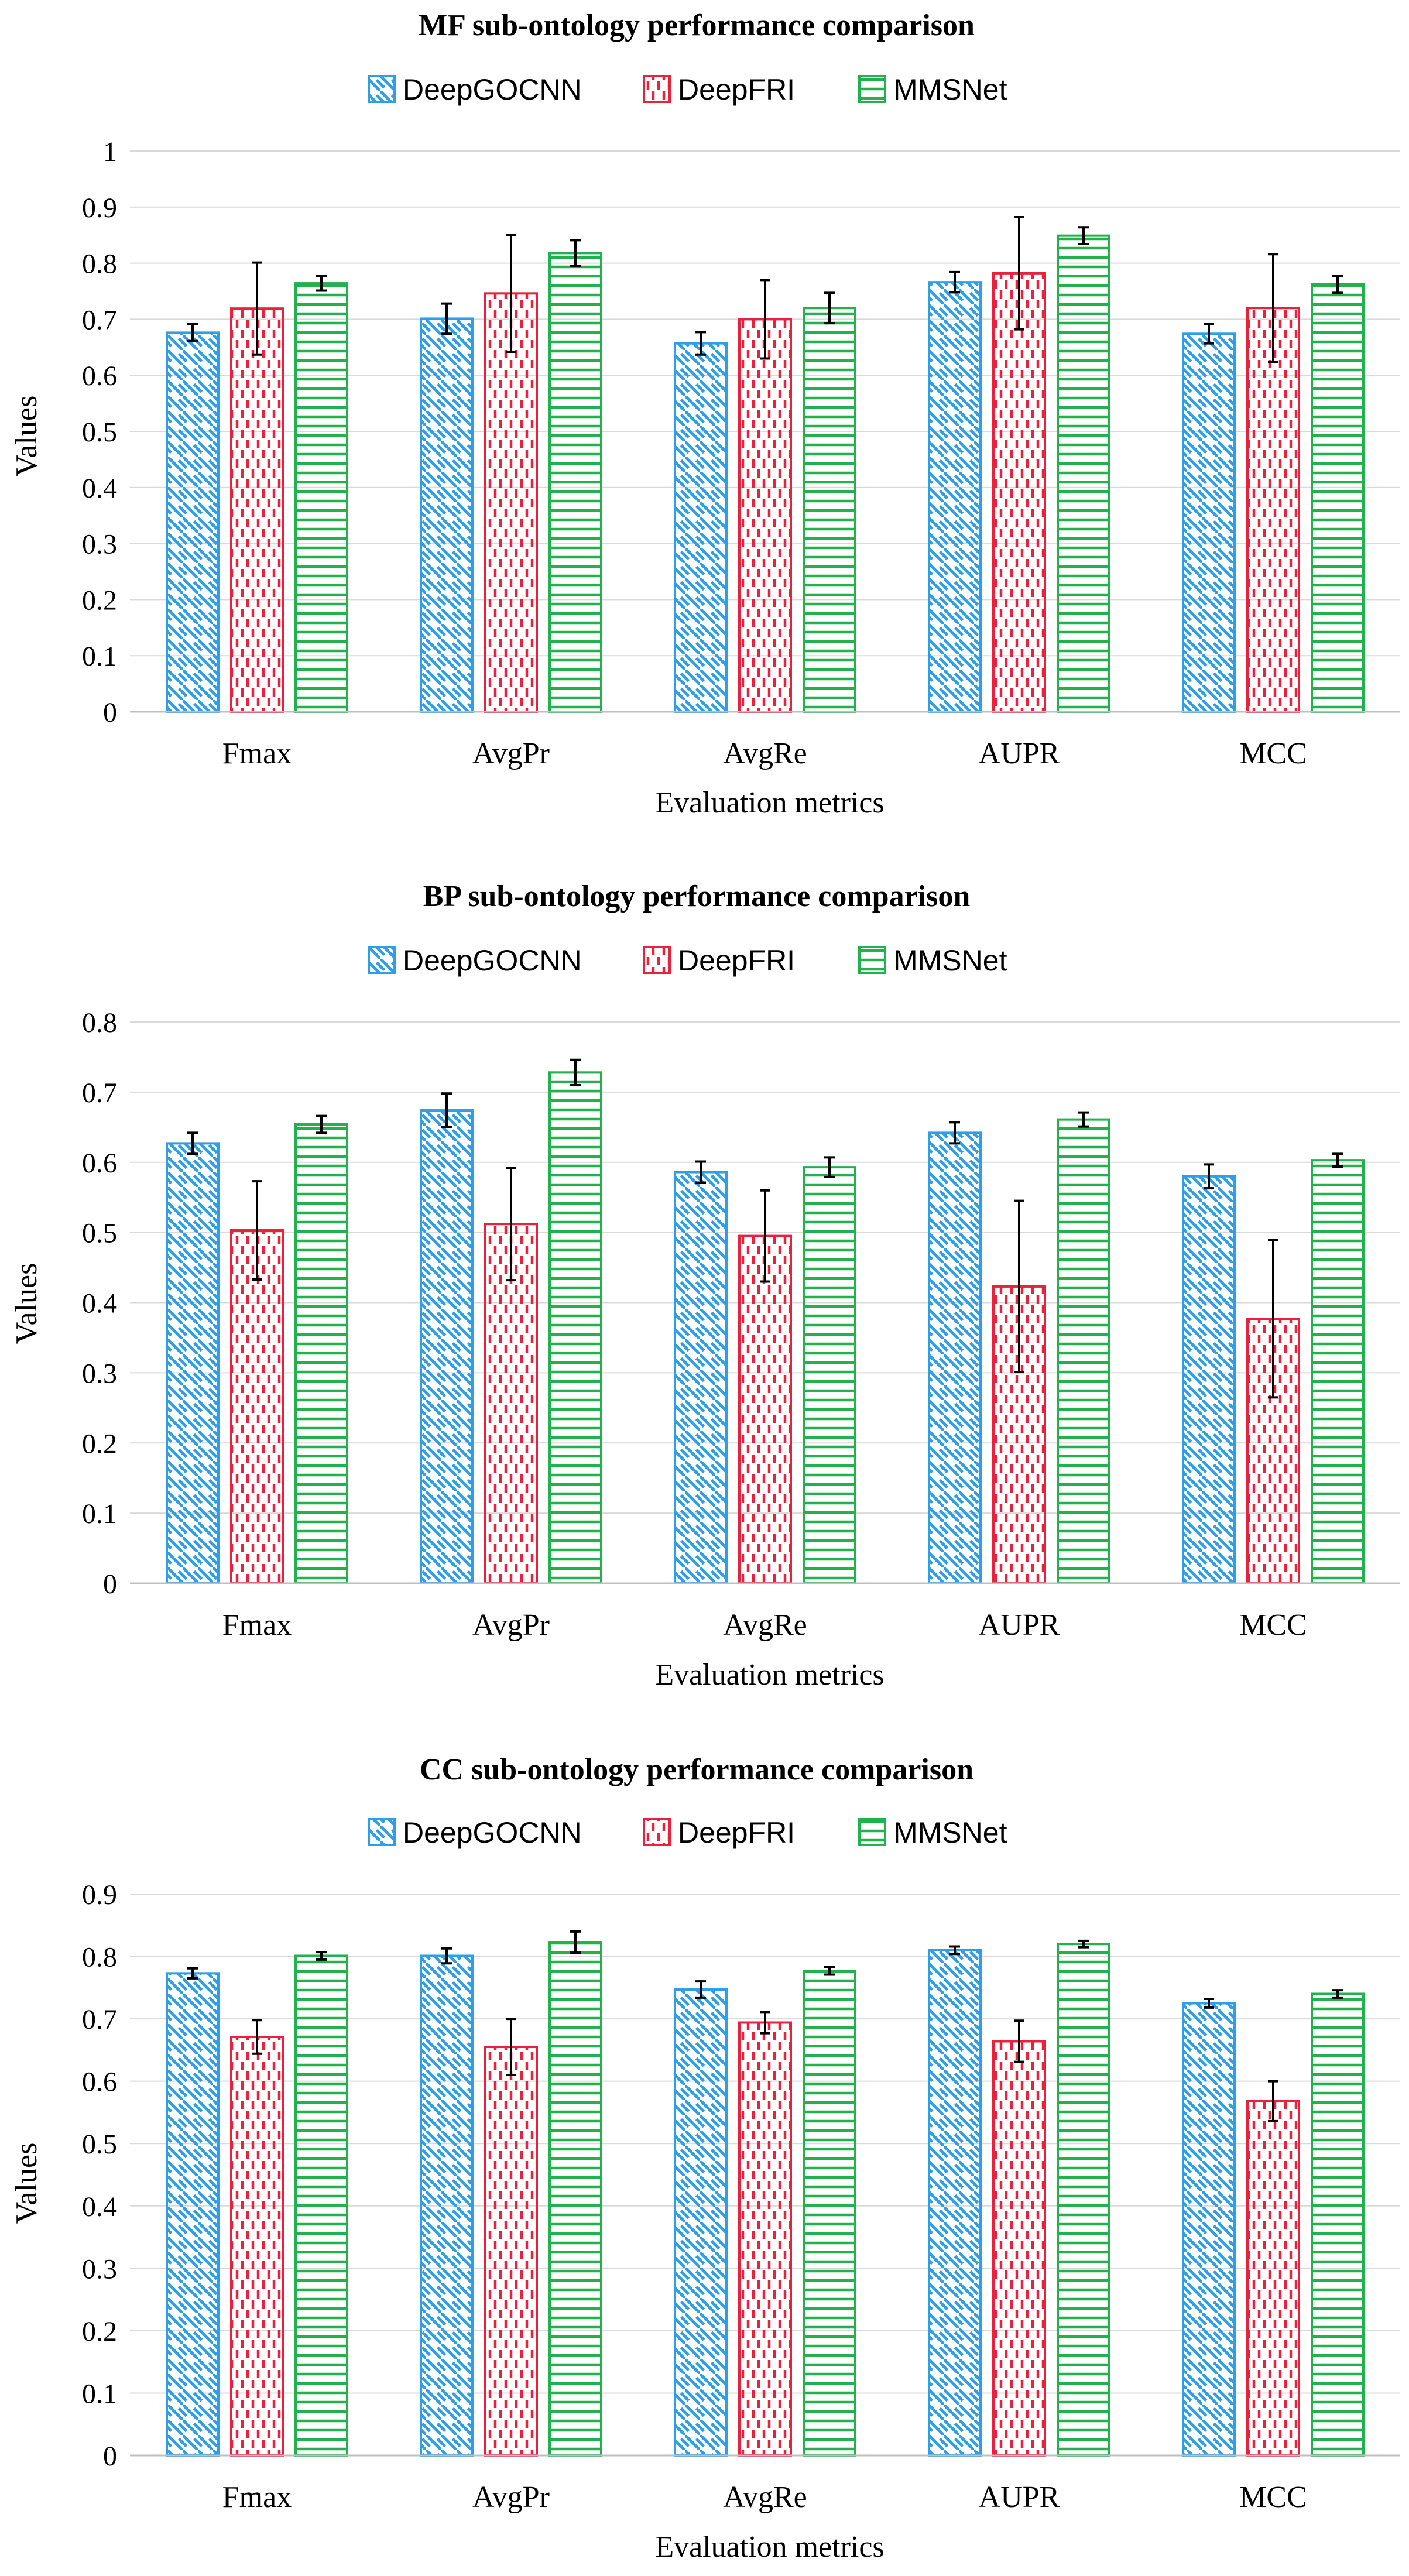  I want to click on y-axis-ticks: 0 0.1 0.2 0.3 0.4 0.5 0.6 0.7 0.8 0.9 1, so click(99, 432).